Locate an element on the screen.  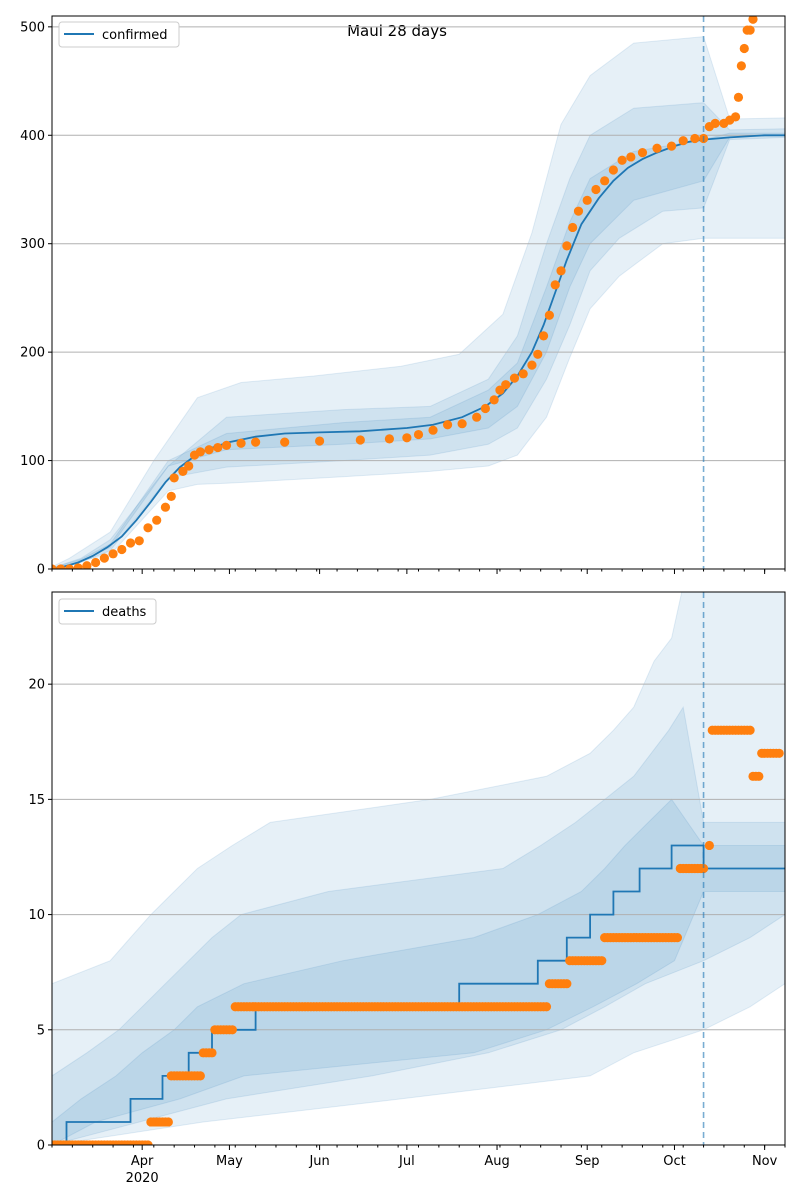
x-tick-label: Apr is located at coordinates (142, 1161).